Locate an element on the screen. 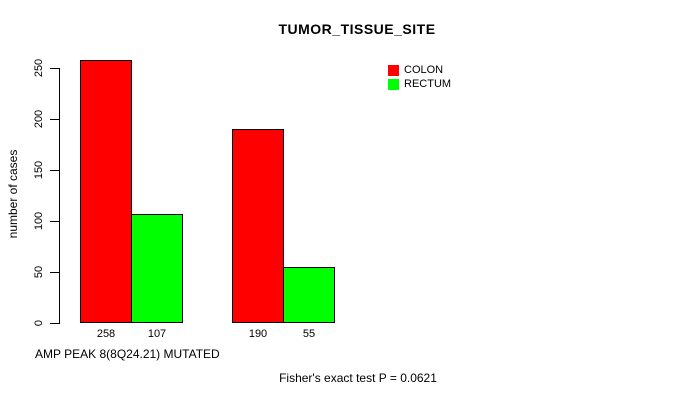 The image size is (690, 400). legend: COLON RECTUM is located at coordinates (419, 78).